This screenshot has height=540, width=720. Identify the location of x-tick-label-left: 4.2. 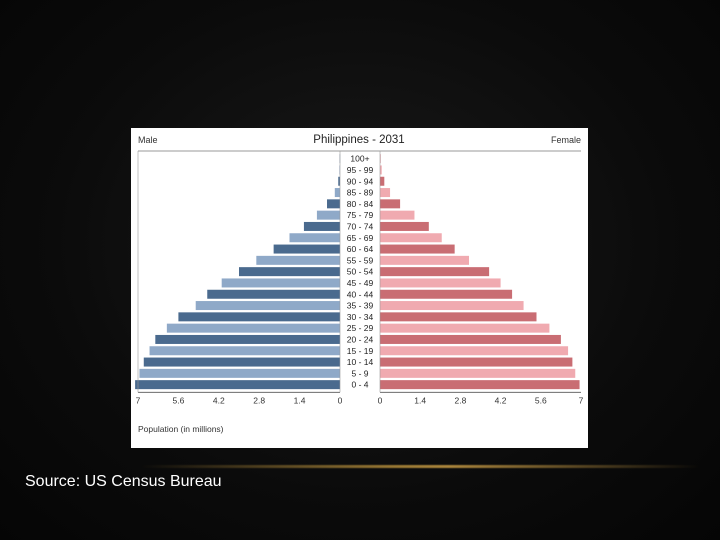
(219, 400).